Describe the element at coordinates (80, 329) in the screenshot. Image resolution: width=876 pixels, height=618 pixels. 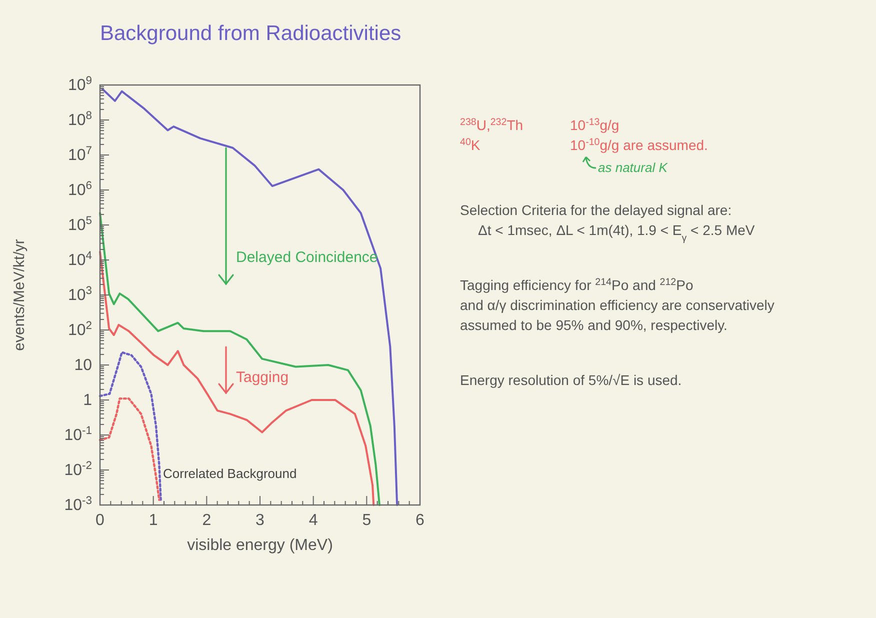
I see `y-tick-label: 10$^{2}$` at that location.